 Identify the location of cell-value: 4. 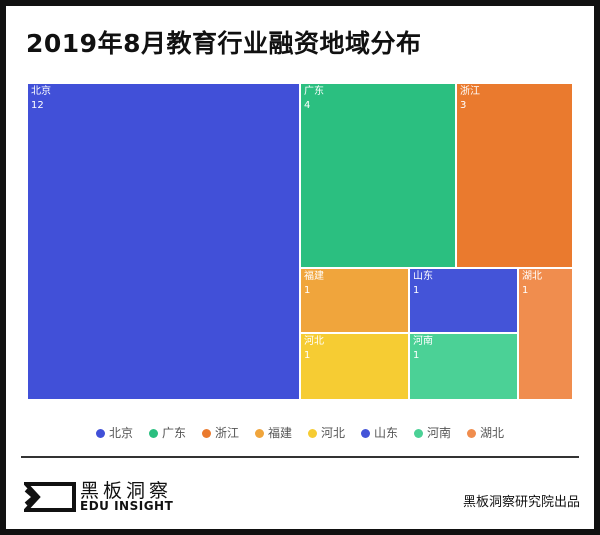
(307, 105).